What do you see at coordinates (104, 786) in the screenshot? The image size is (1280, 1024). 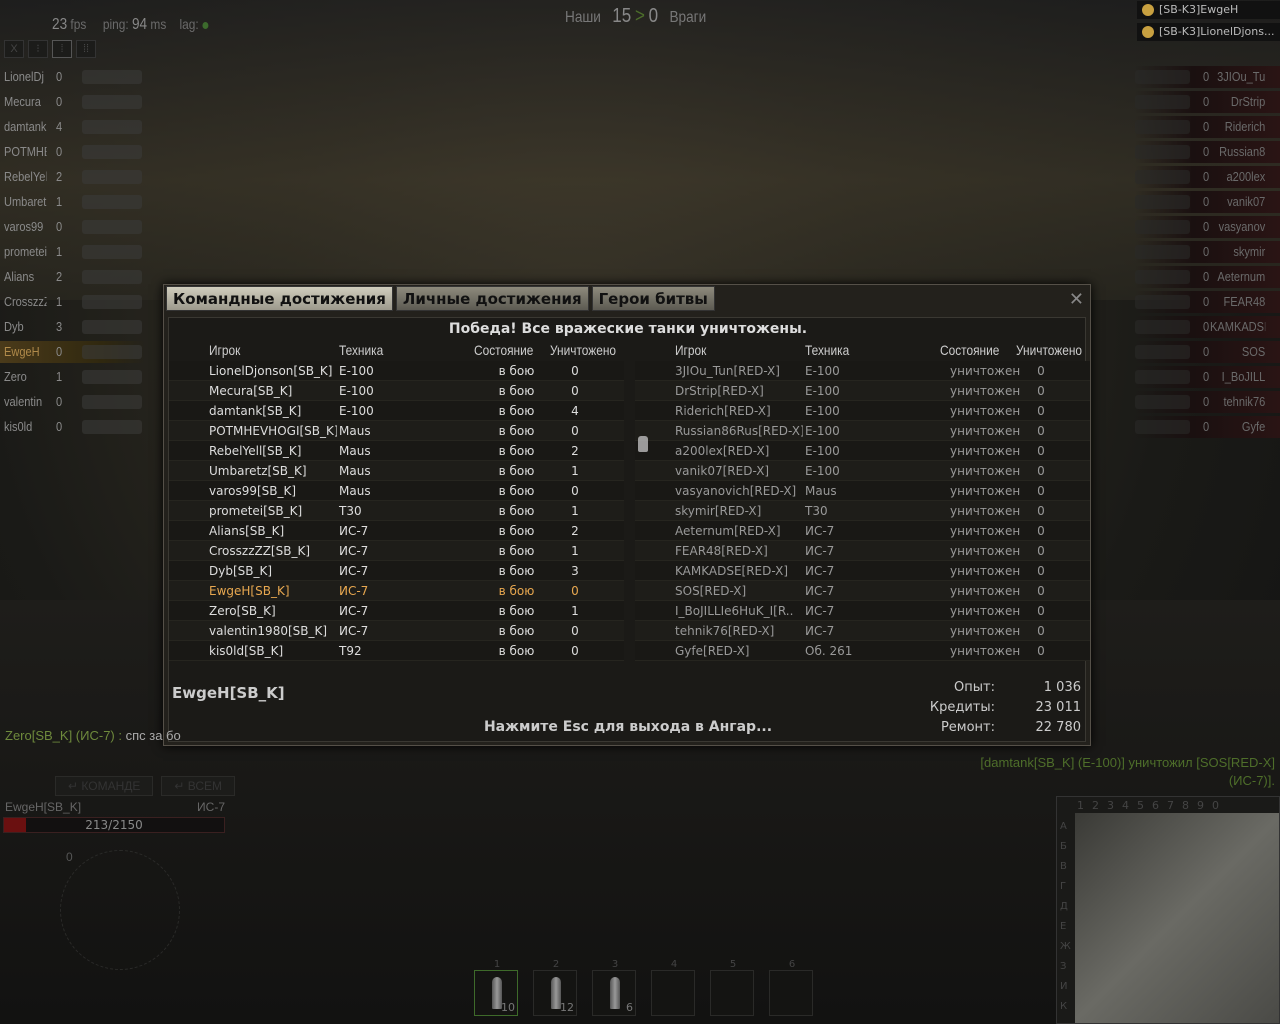 I see `chat-team-button: ↵ КОМАНДЕ` at bounding box center [104, 786].